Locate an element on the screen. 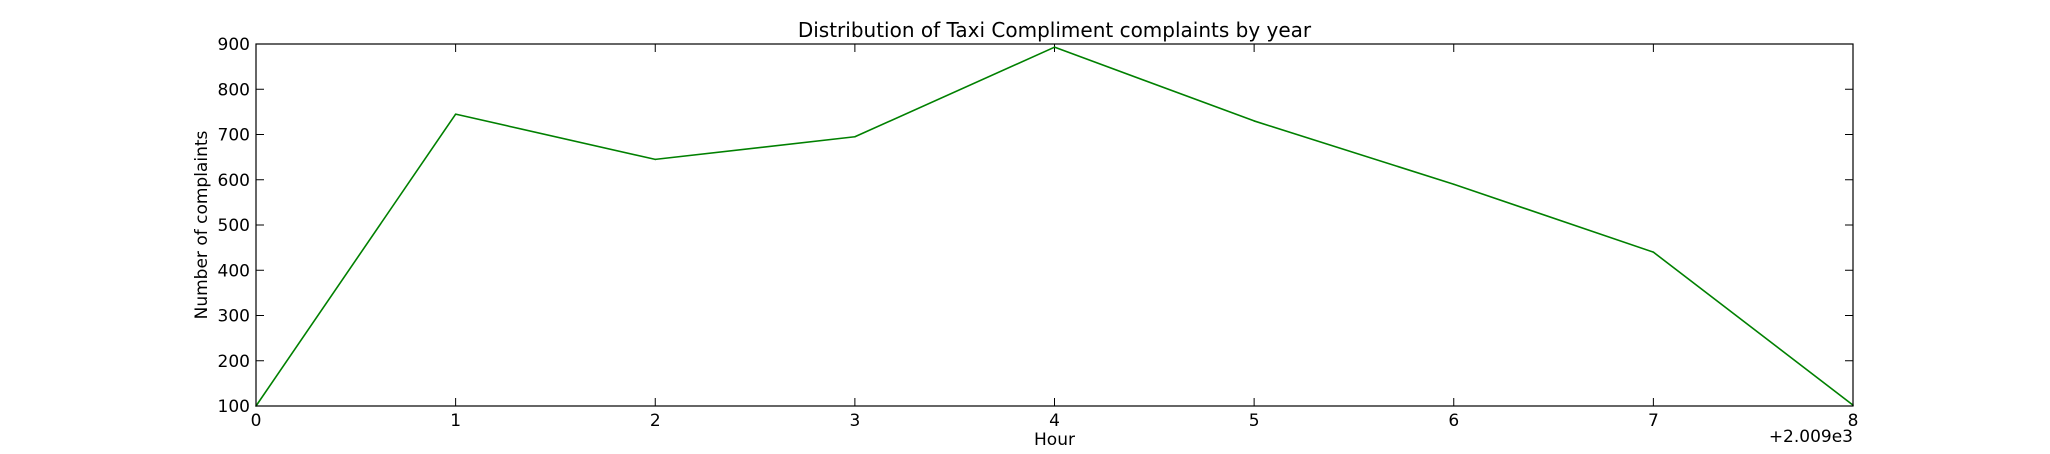  x-tick-label: 6 is located at coordinates (1453, 421).